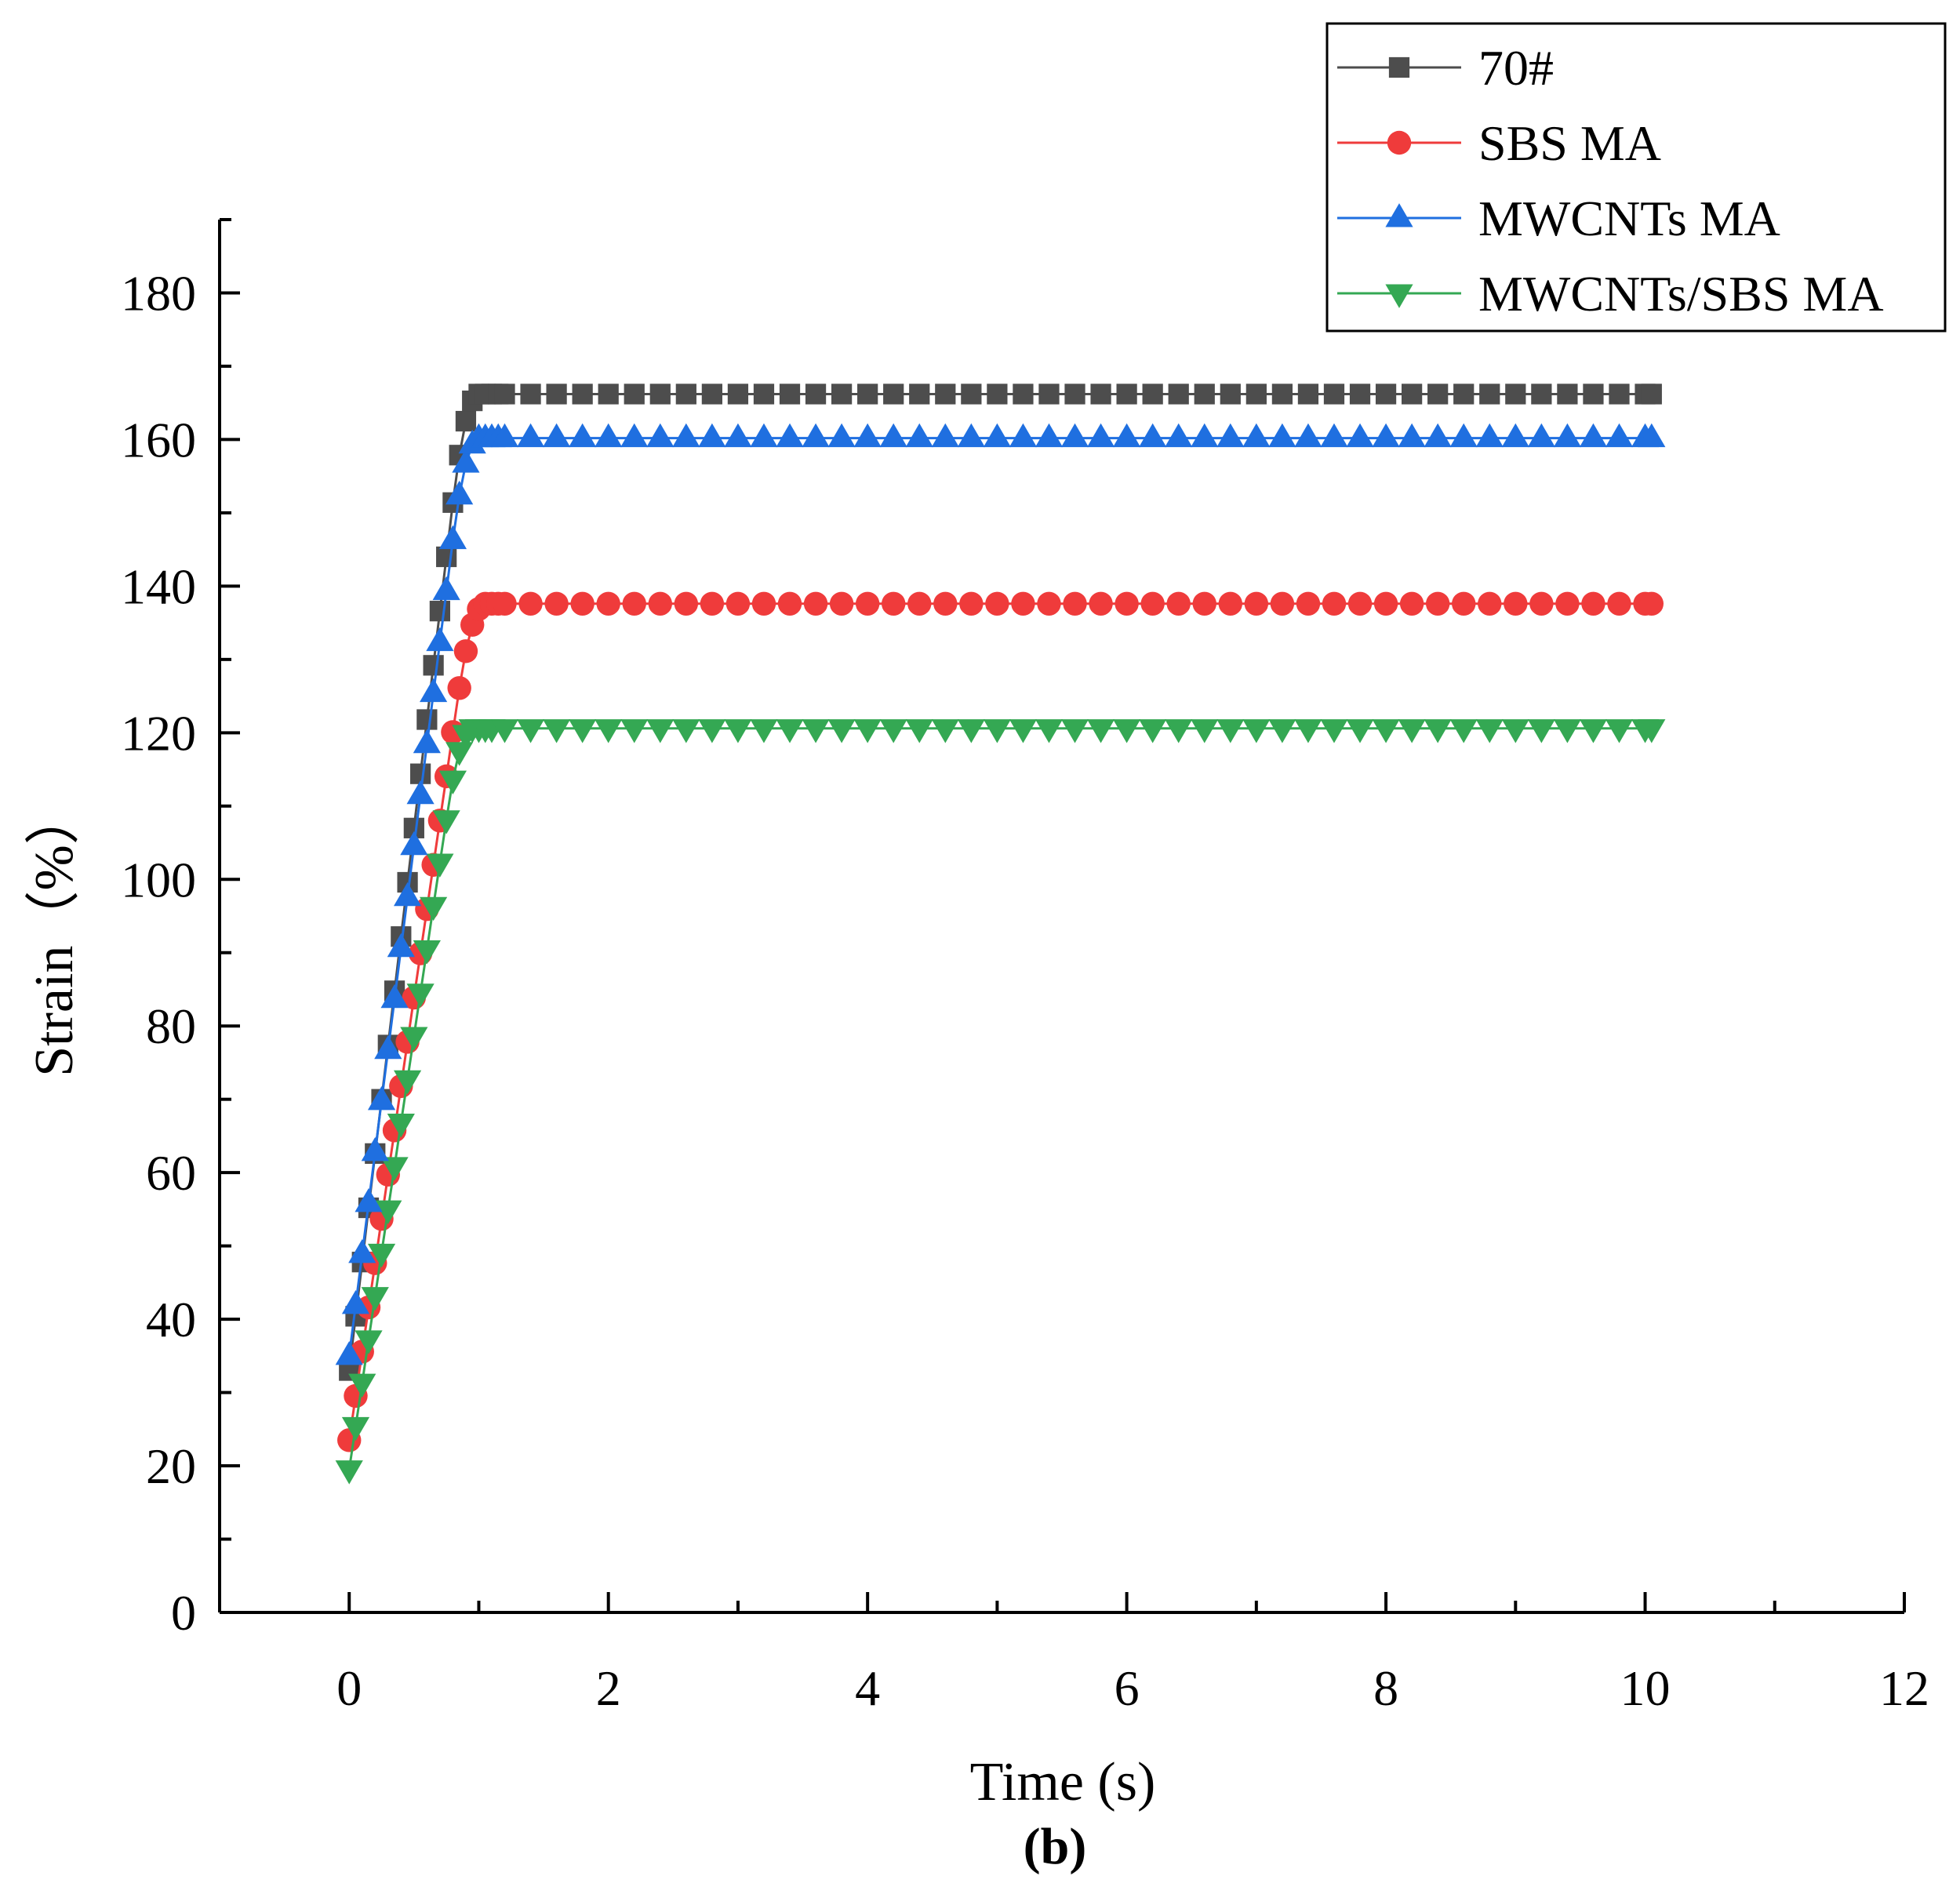 The height and width of the screenshot is (1894, 1960). Describe the element at coordinates (1063, 1782) in the screenshot. I see `x-axis-title: Time (s)` at that location.